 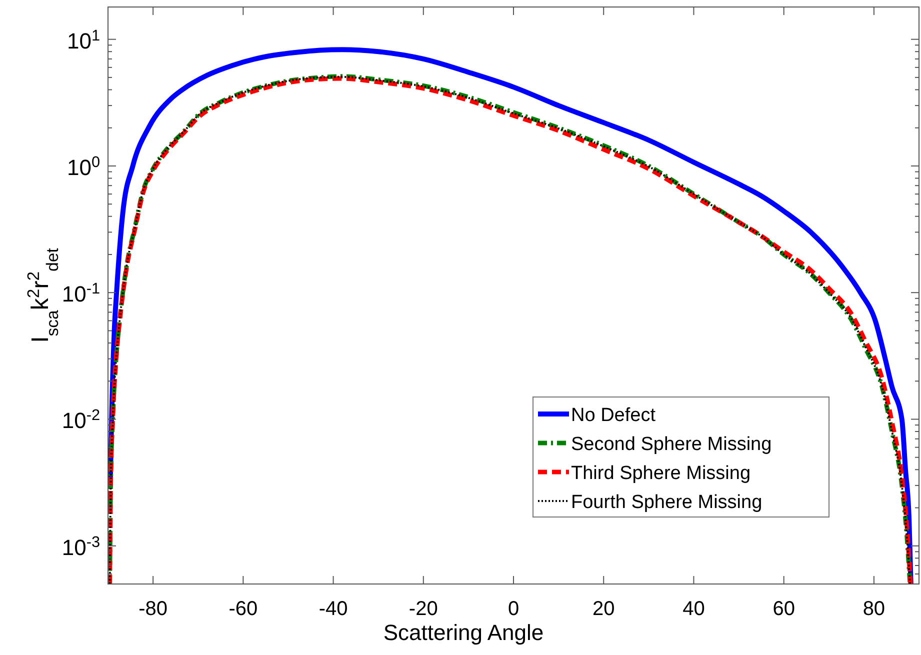 What do you see at coordinates (333, 609) in the screenshot?
I see `x-tick-label: -40` at bounding box center [333, 609].